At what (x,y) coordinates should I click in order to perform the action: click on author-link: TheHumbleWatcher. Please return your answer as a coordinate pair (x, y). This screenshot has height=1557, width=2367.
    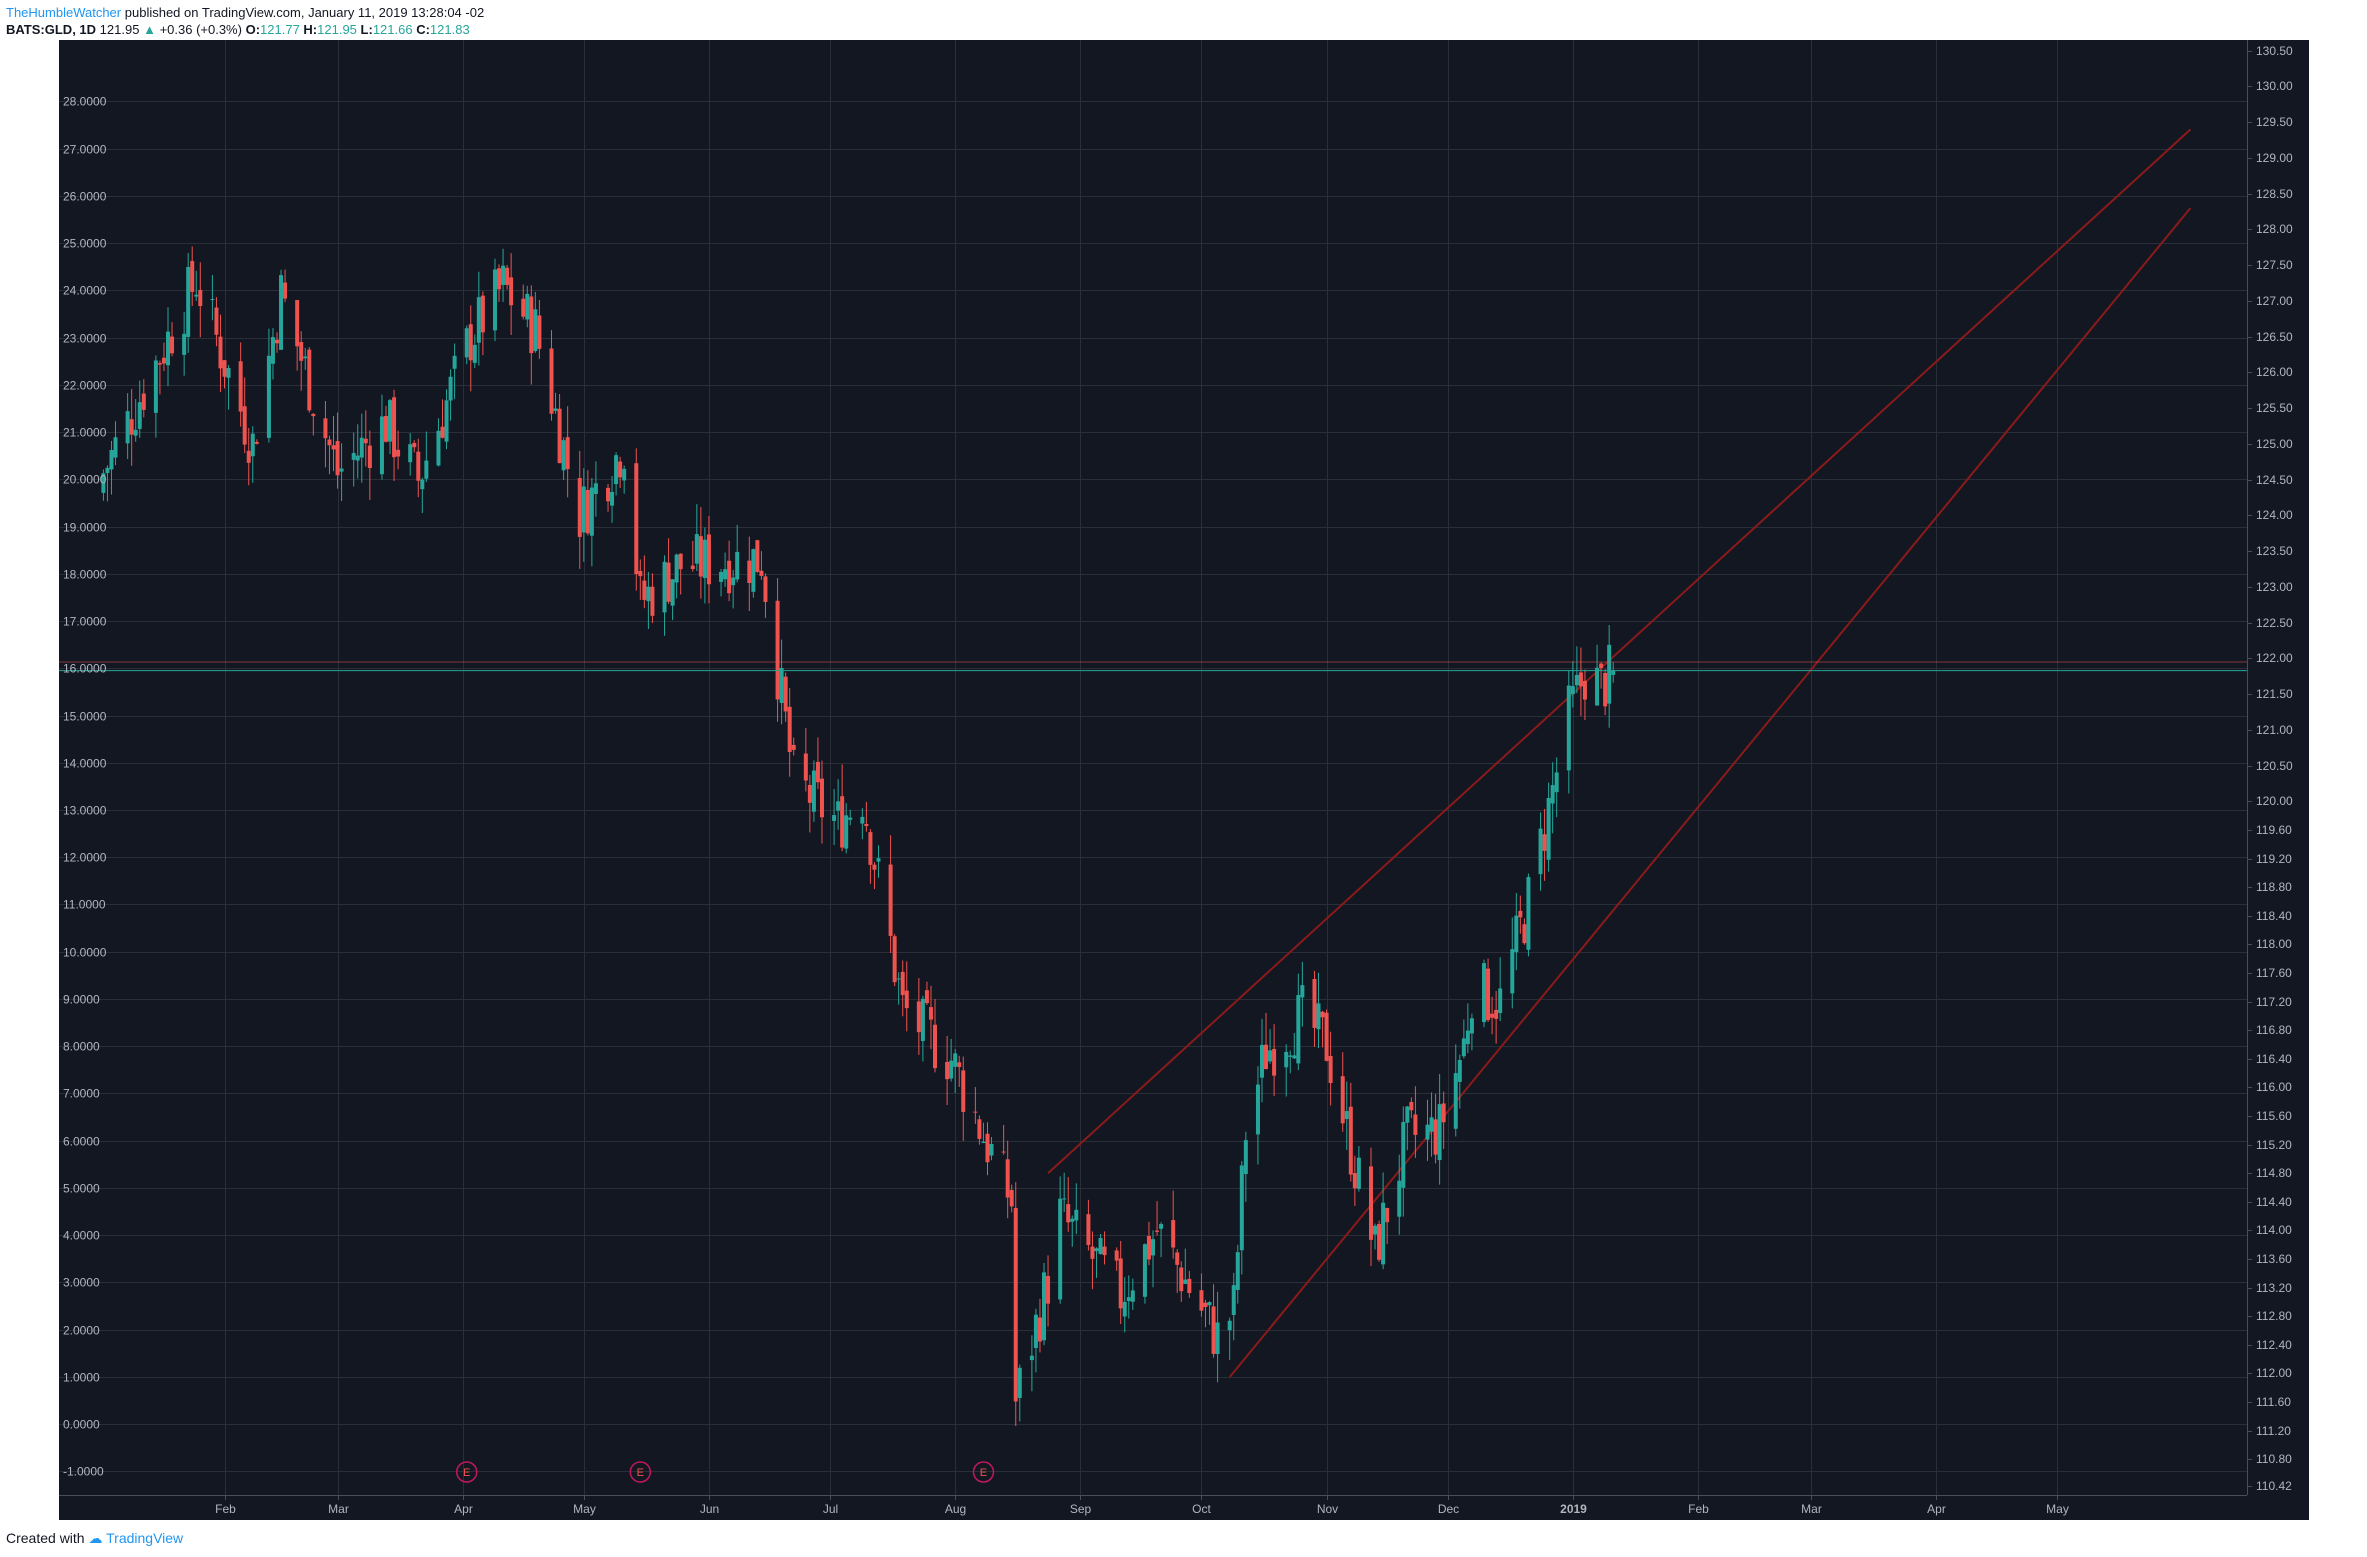
    Looking at the image, I should click on (64, 12).